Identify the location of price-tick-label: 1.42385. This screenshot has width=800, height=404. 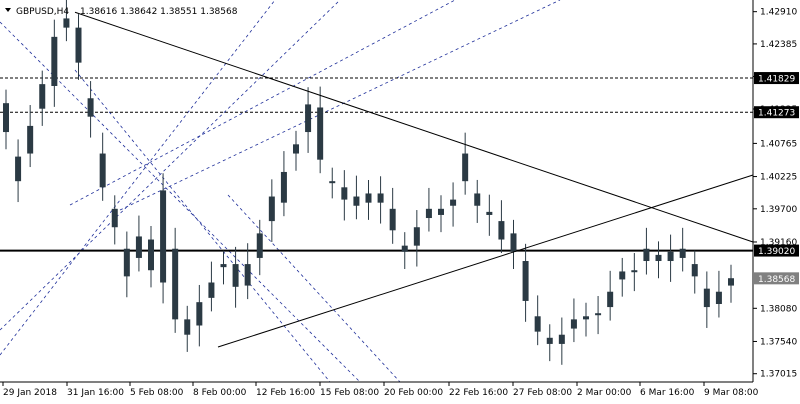
(778, 45).